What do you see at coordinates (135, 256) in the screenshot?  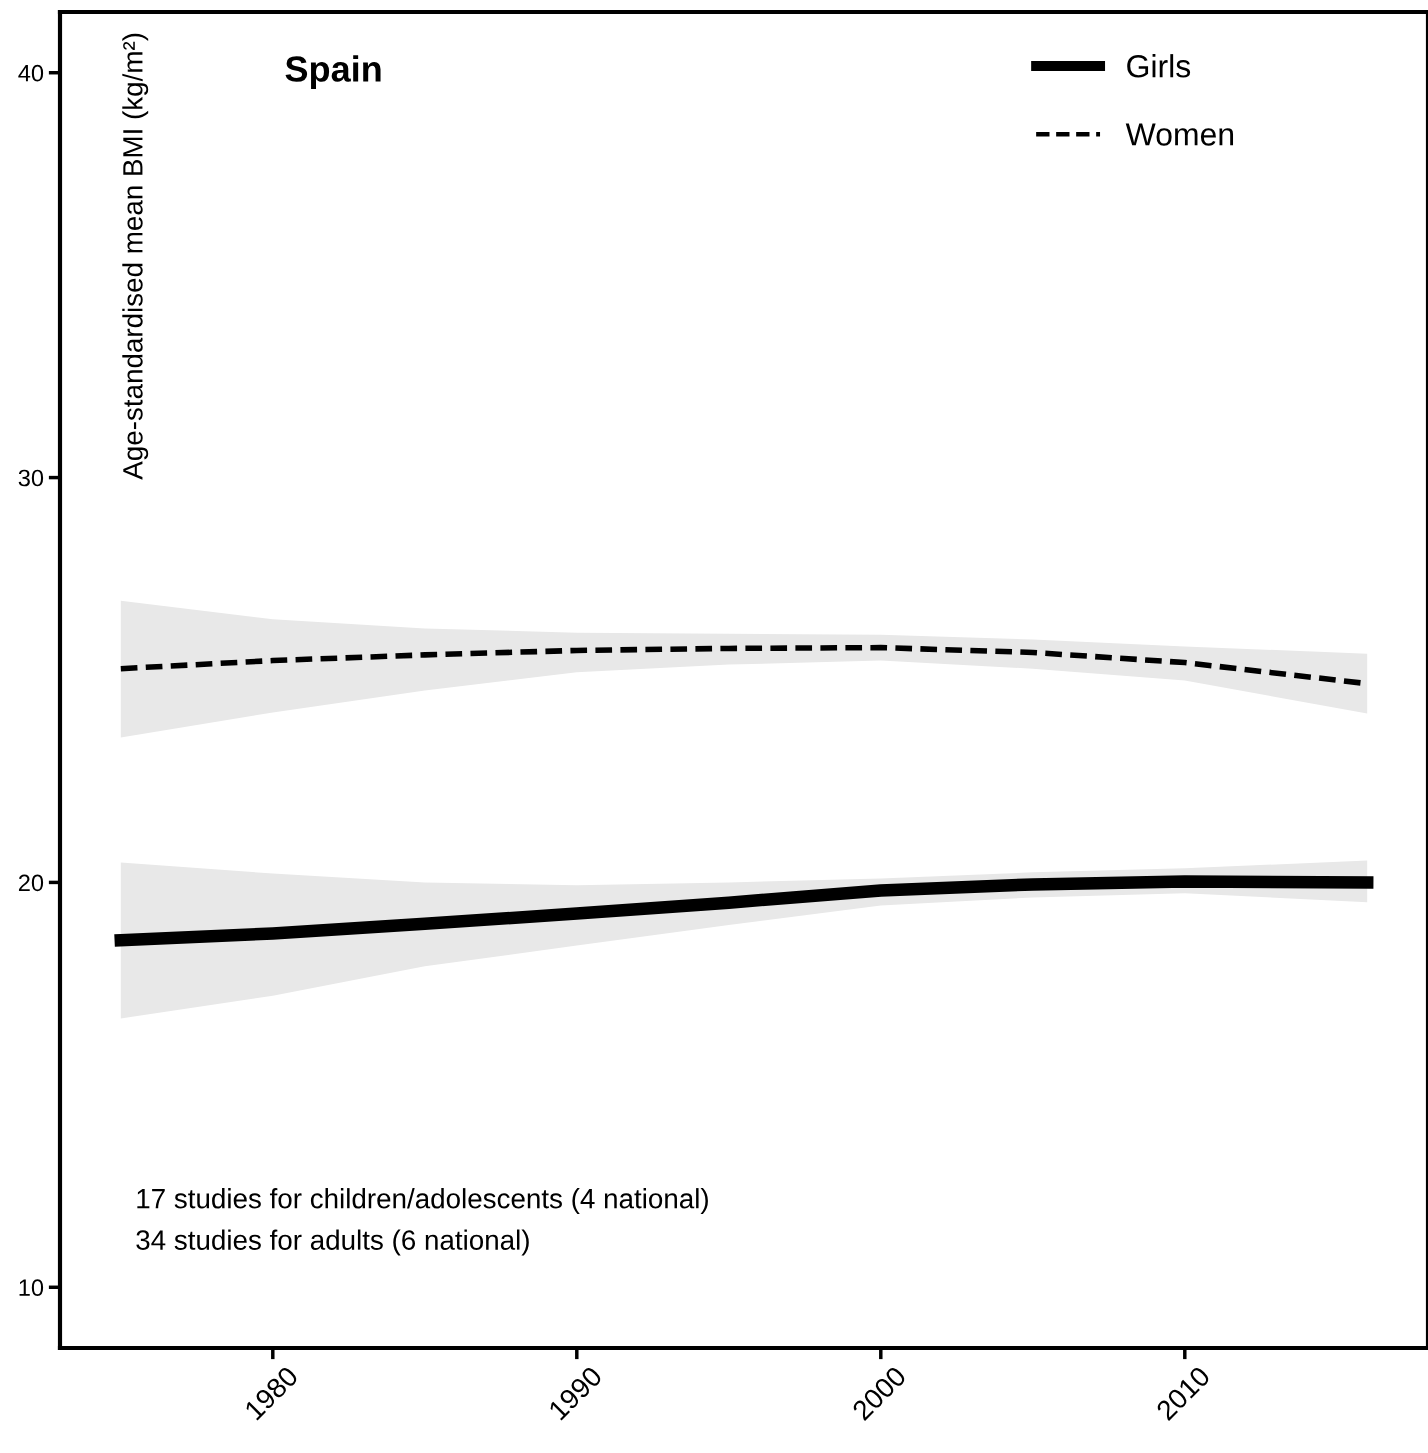 I see `y-axis-title: Age-standardised mean BMI (kg/m²)` at bounding box center [135, 256].